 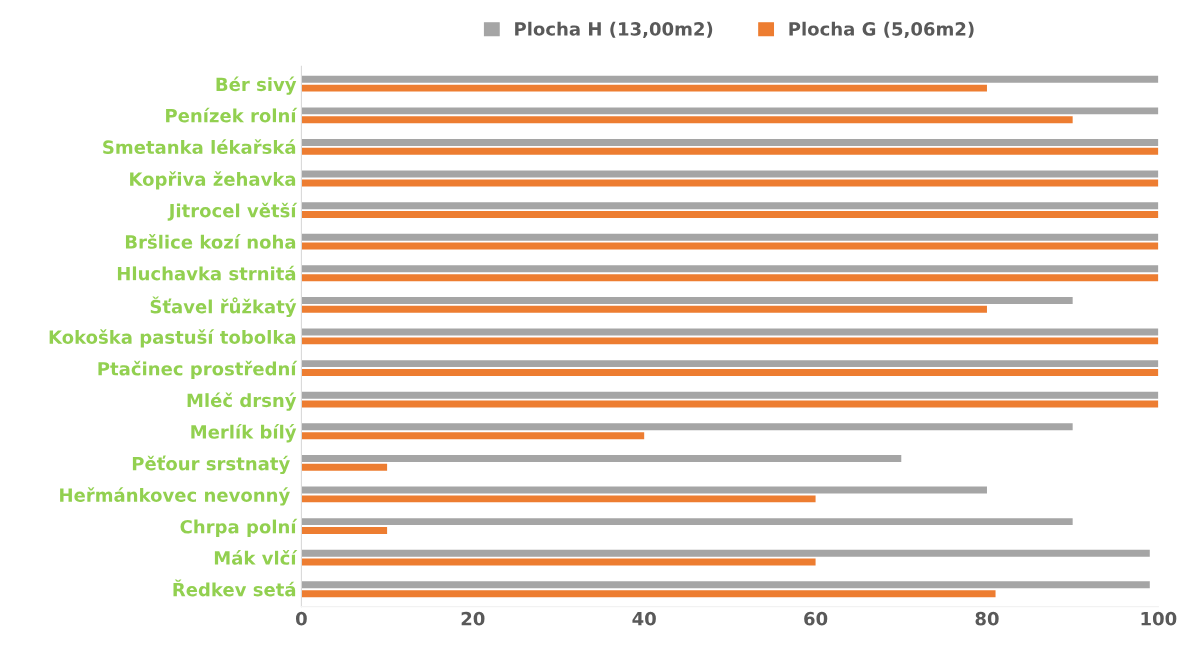 What do you see at coordinates (256, 557) in the screenshot?
I see `y-tick-label: Mák vlčí` at bounding box center [256, 557].